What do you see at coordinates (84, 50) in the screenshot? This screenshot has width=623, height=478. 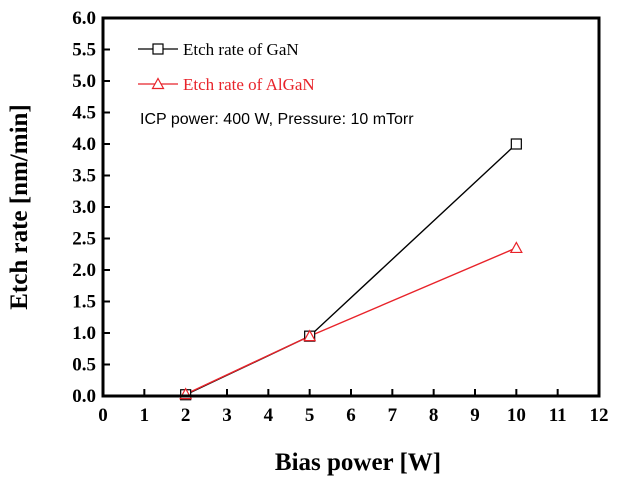 I see `y-tick-label-5.5: 5.5` at bounding box center [84, 50].